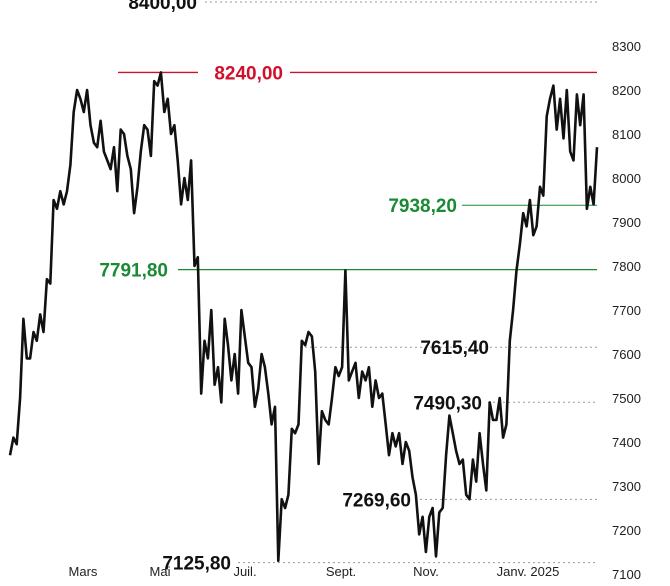 This screenshot has height=586, width=670. What do you see at coordinates (626, 398) in the screenshot?
I see `y-tick-label: 7500` at bounding box center [626, 398].